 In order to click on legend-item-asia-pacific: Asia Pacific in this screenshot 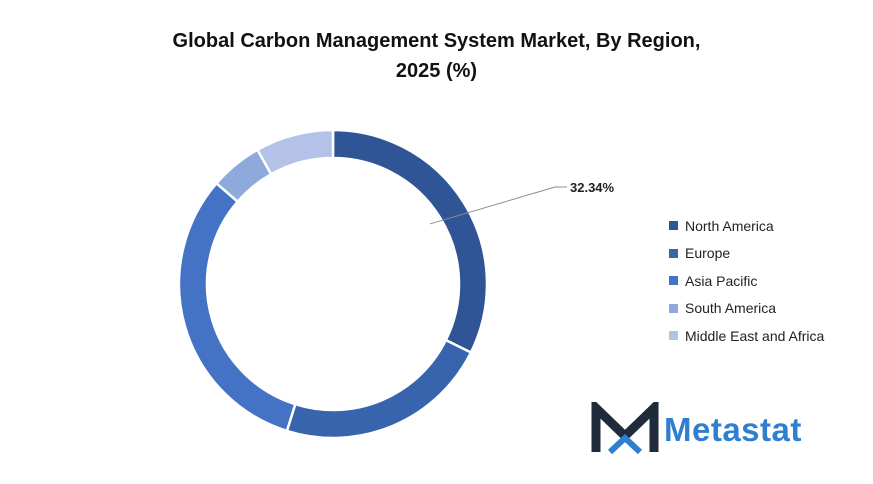, I will do `click(746, 281)`.